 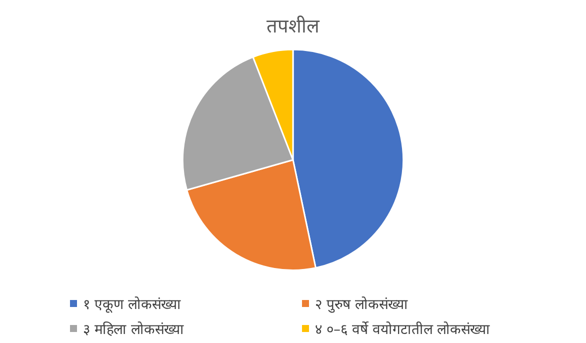 What do you see at coordinates (293, 26) in the screenshot?
I see `chart-title: तपशील` at bounding box center [293, 26].